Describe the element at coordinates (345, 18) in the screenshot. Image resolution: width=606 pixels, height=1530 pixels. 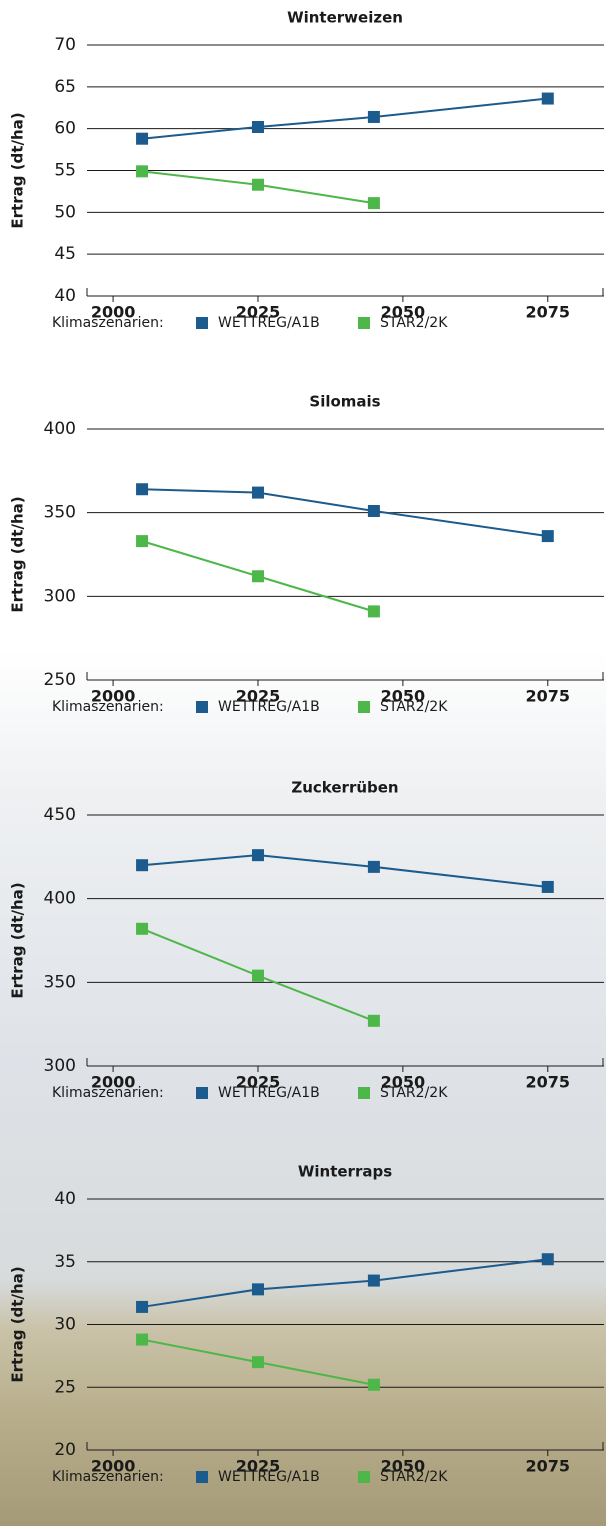
I see `chart-title: Winterweizen` at that location.